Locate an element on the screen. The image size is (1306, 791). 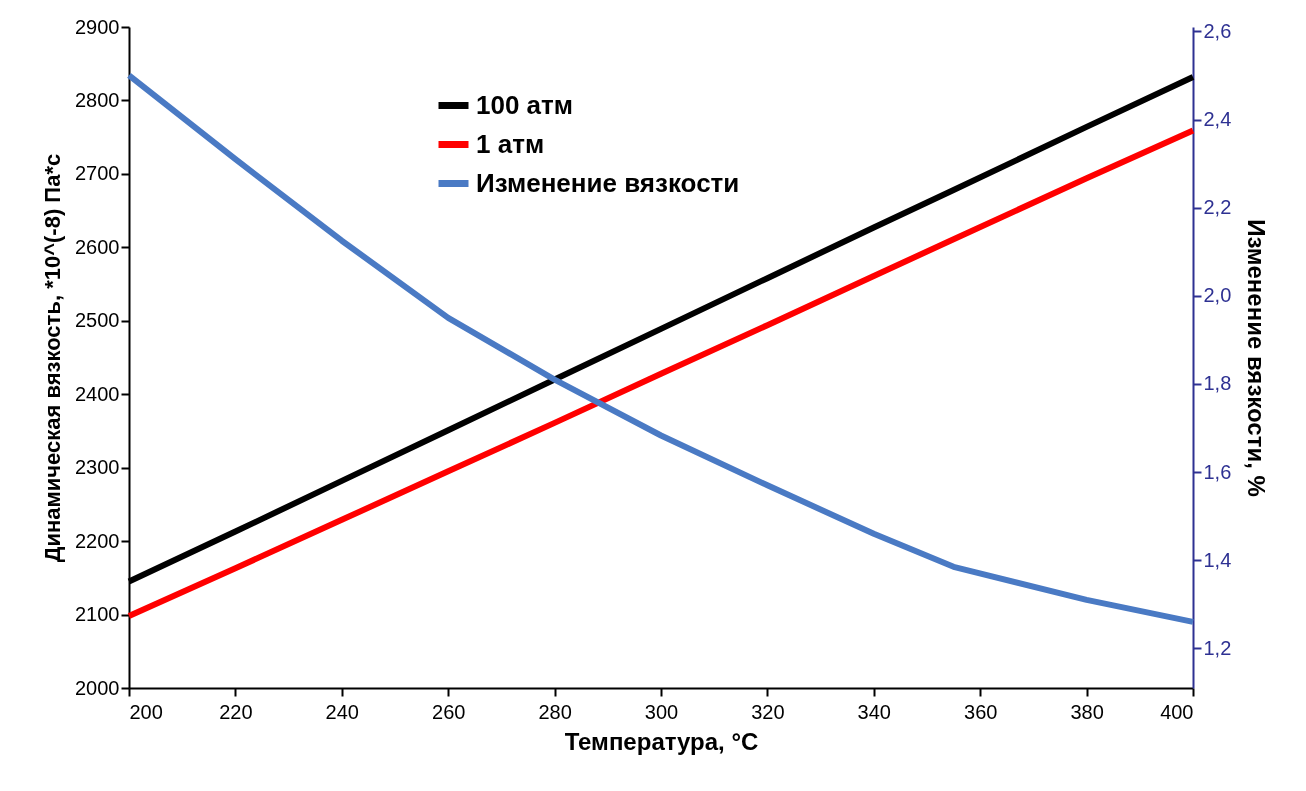
legend-label: 1 атм is located at coordinates (510, 143).